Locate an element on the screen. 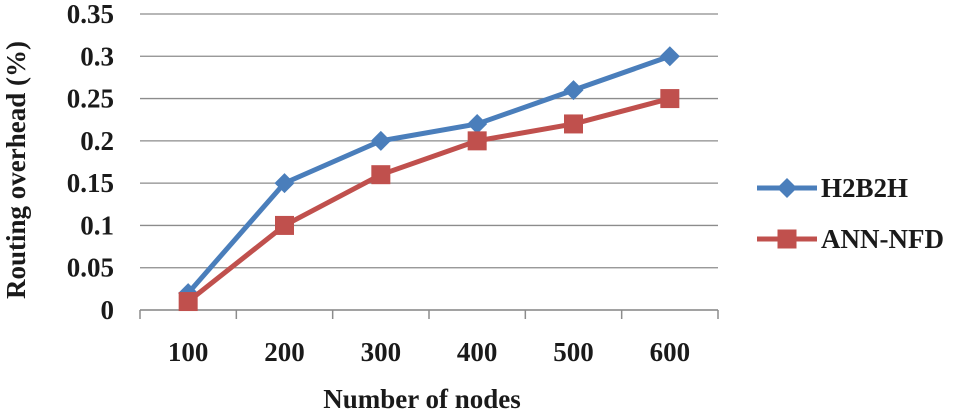  y-tick-labels: 0 0.05 0.1 0.15 0.2 0.25 0.3 0.35 is located at coordinates (90, 162).